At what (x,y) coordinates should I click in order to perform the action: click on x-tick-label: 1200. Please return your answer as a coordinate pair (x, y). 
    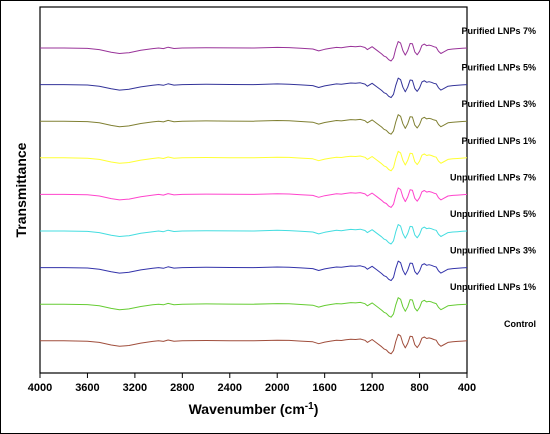
    Looking at the image, I should click on (372, 388).